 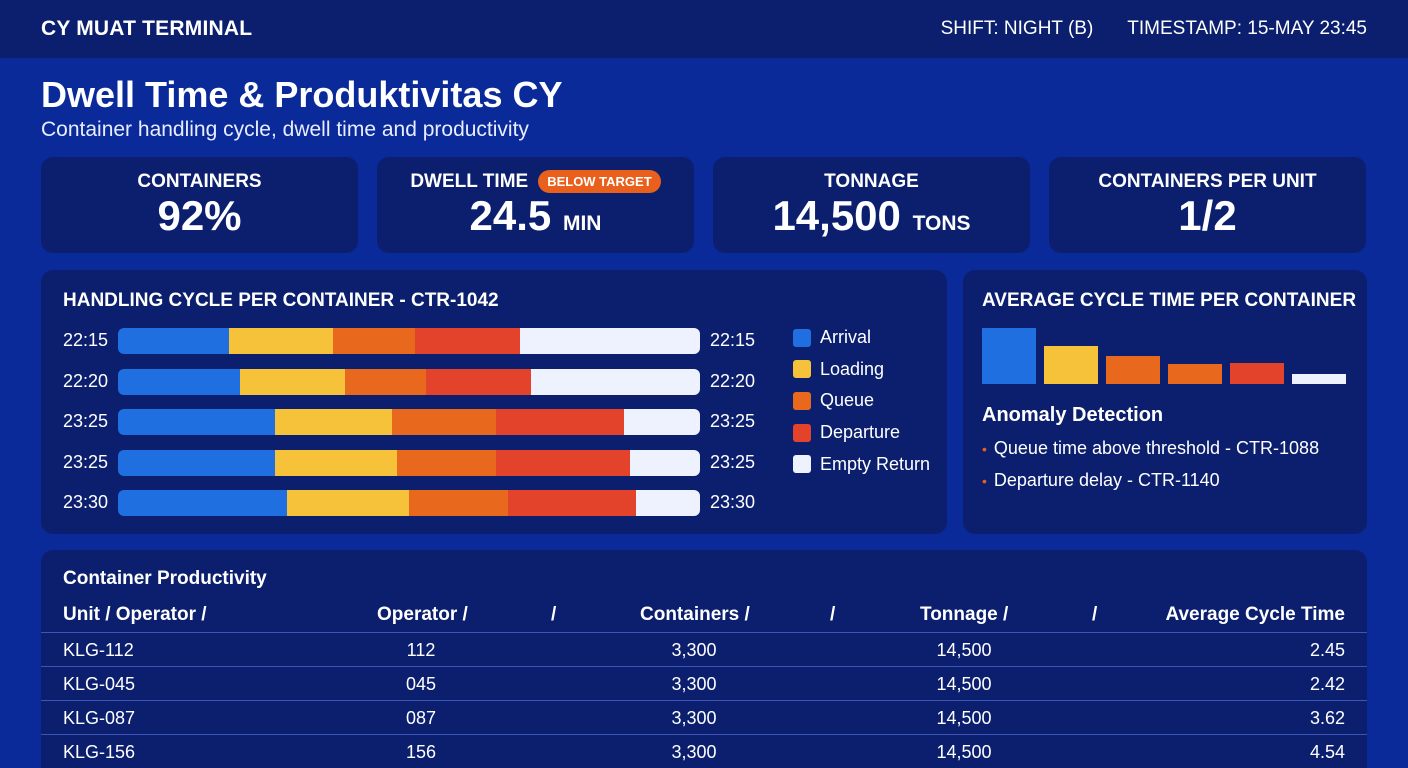 I want to click on kpi-value: 92%, so click(x=199, y=215).